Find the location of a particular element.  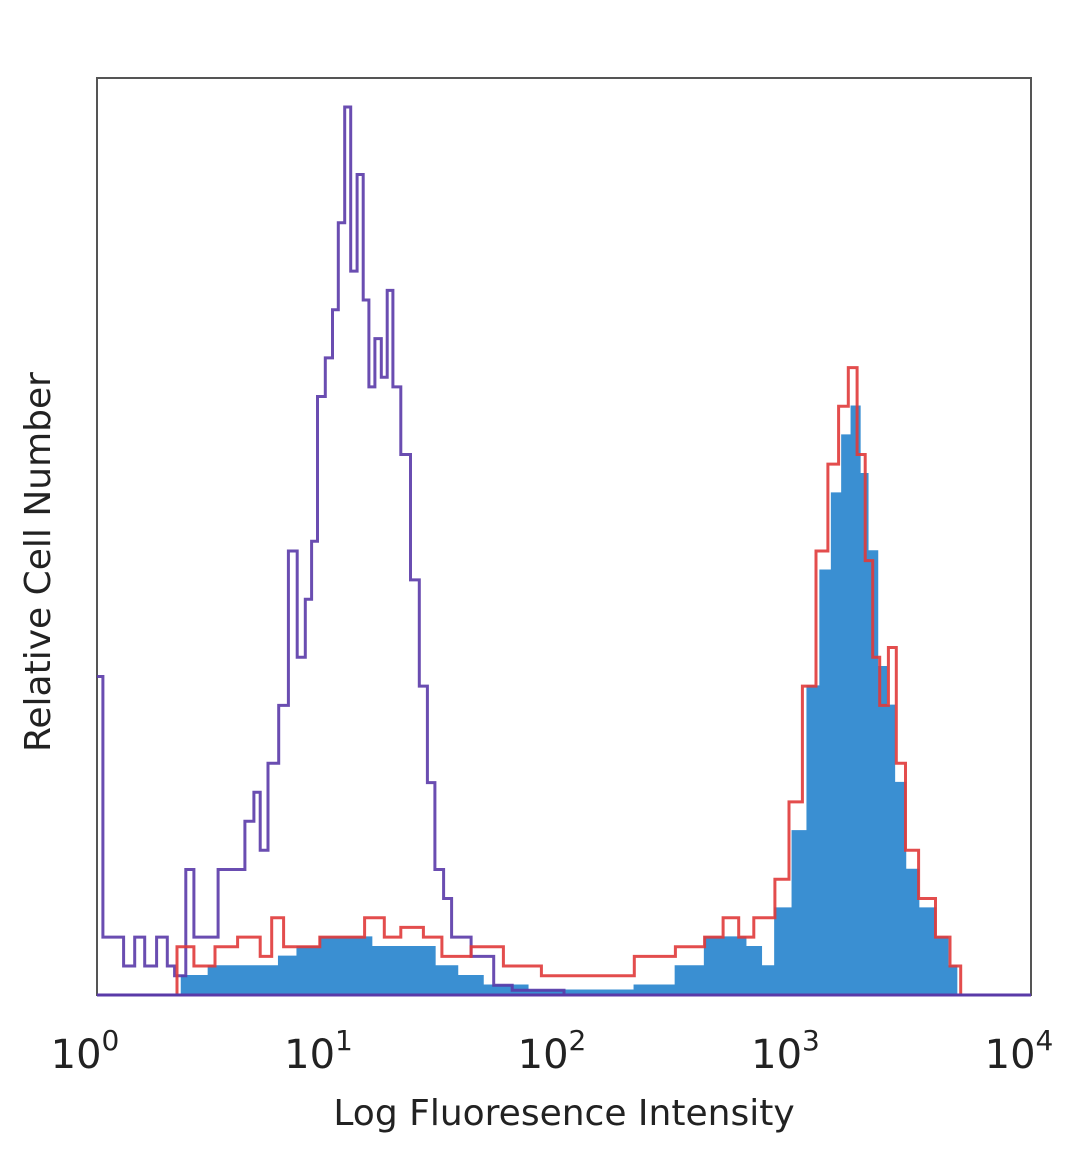

y-axis-title: Relative Cell Number is located at coordinates (38, 562).